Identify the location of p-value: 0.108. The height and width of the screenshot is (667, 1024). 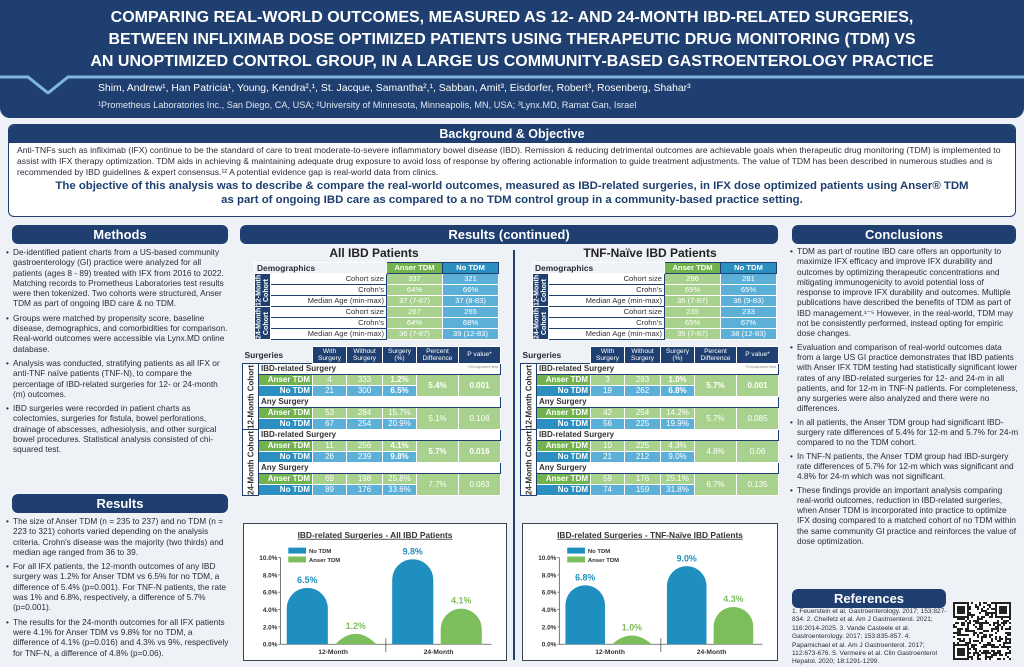
(480, 418).